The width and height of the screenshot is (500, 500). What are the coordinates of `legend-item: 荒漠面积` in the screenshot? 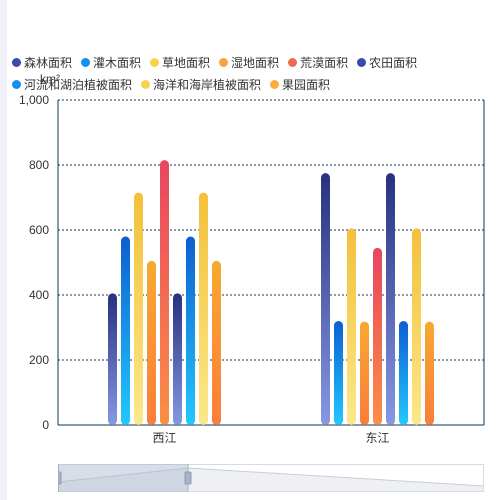 It's located at (318, 62).